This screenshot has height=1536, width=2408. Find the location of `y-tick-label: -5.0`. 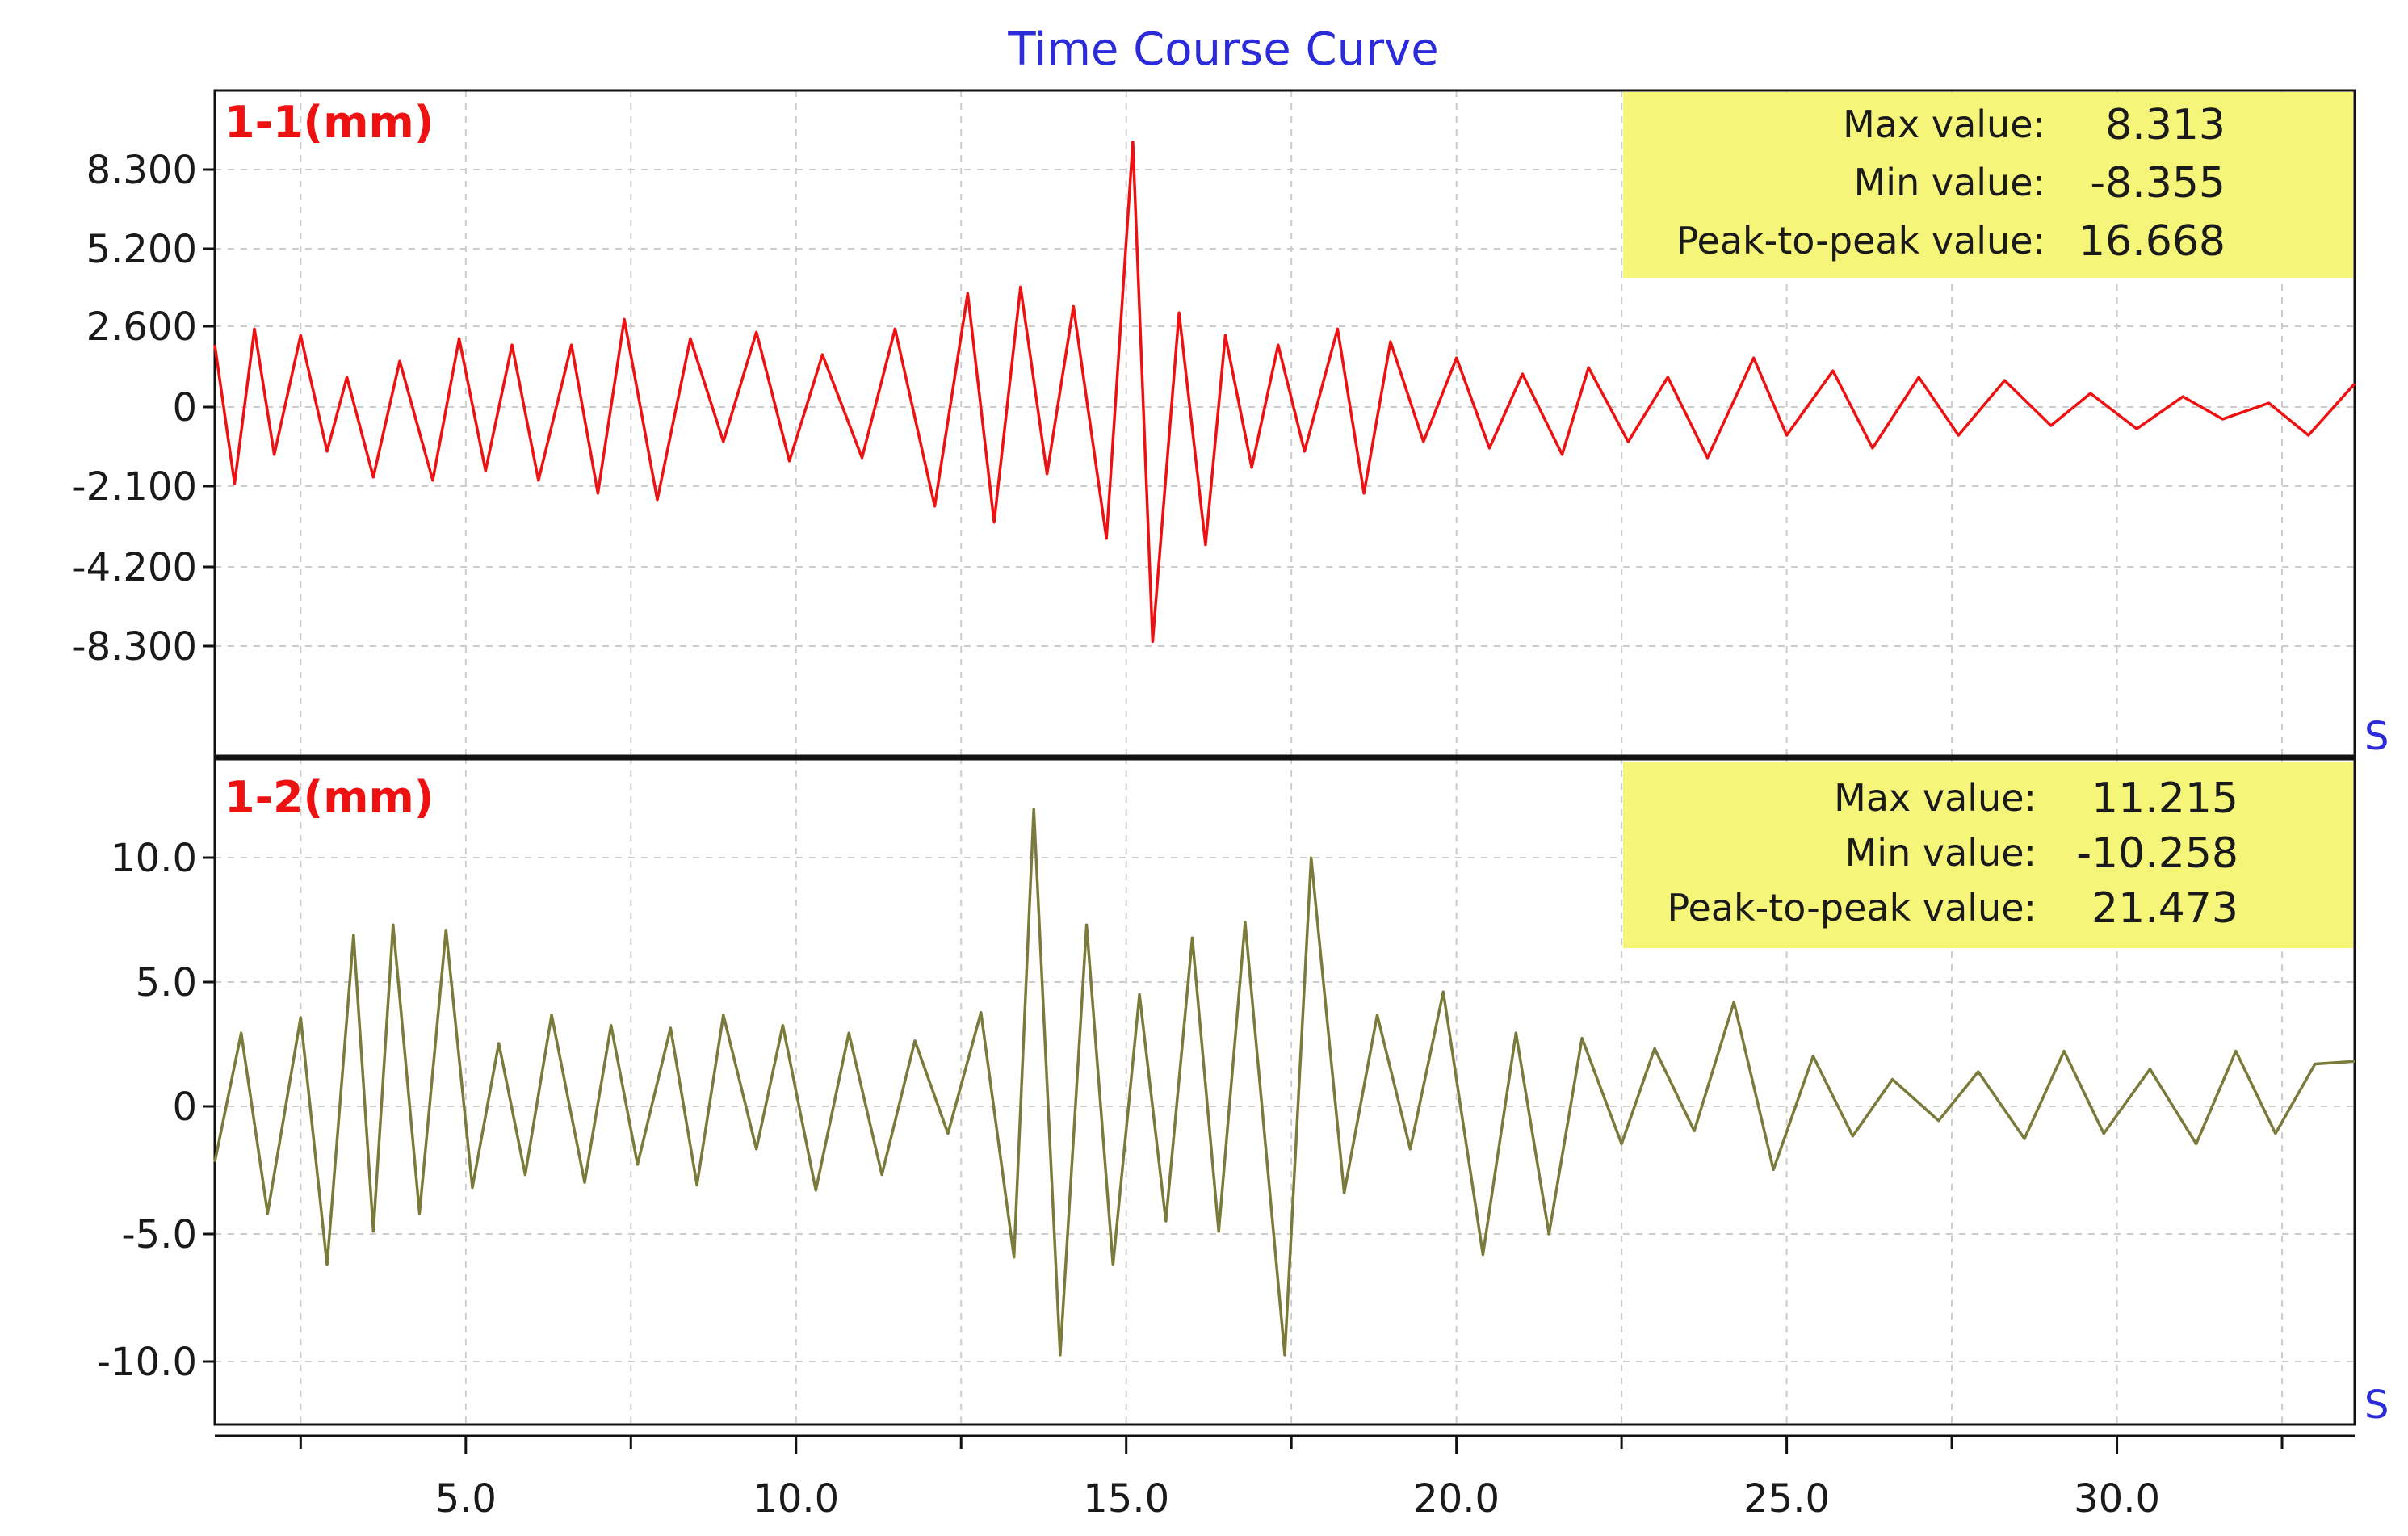

y-tick-label: -5.0 is located at coordinates (159, 1234).